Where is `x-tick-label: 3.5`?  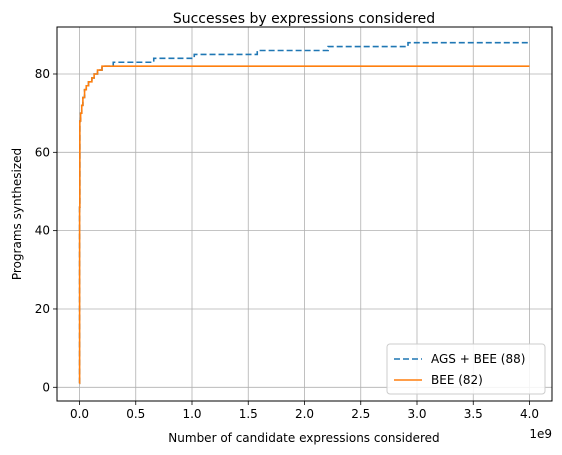 x-tick-label: 3.5 is located at coordinates (473, 414).